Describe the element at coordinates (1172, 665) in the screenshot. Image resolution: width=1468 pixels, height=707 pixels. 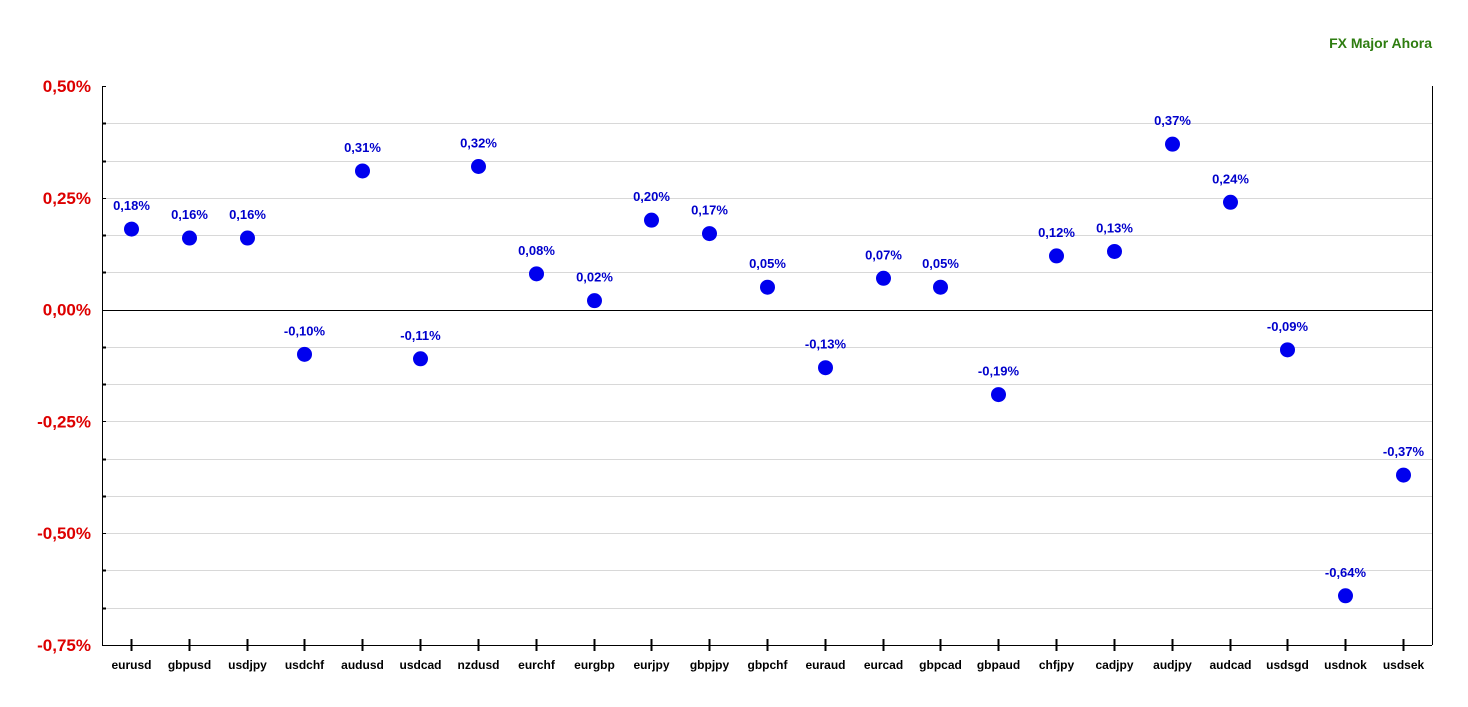
I see `x-tick-label-audjpy: audjpy` at that location.